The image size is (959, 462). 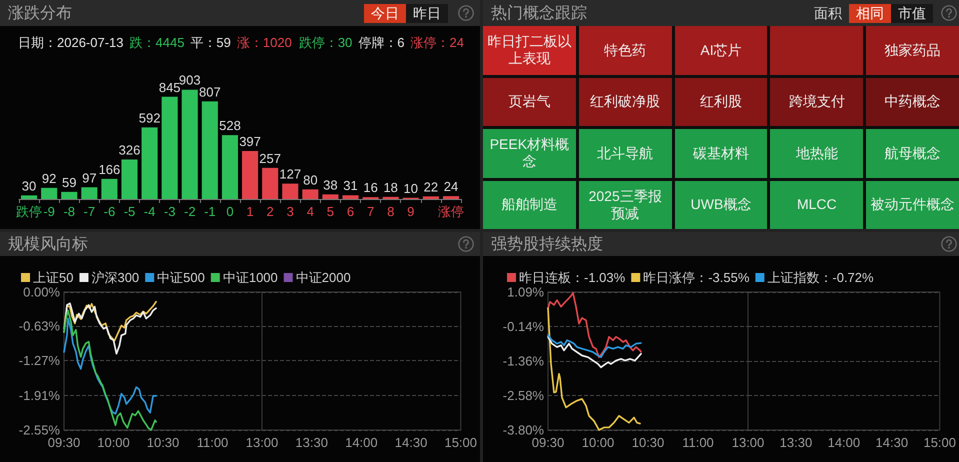 What do you see at coordinates (547, 244) in the screenshot?
I see `chart-title: 强势股持续热度` at bounding box center [547, 244].